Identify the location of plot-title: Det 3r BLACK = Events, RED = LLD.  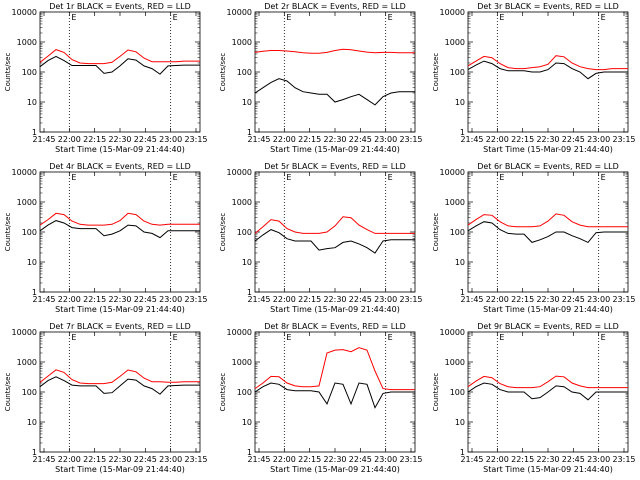
(548, 6).